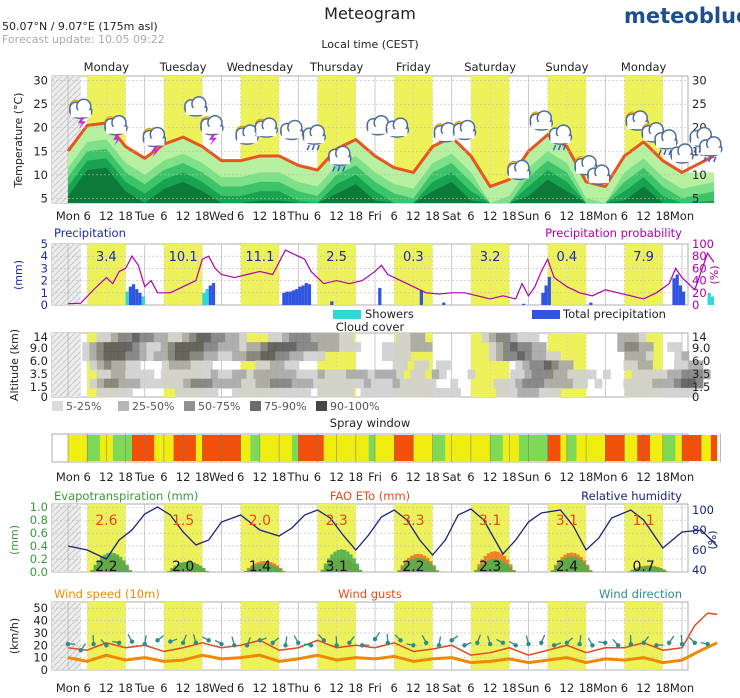 The image size is (740, 698). What do you see at coordinates (677, 289) in the screenshot?
I see `precip-bar` at bounding box center [677, 289].